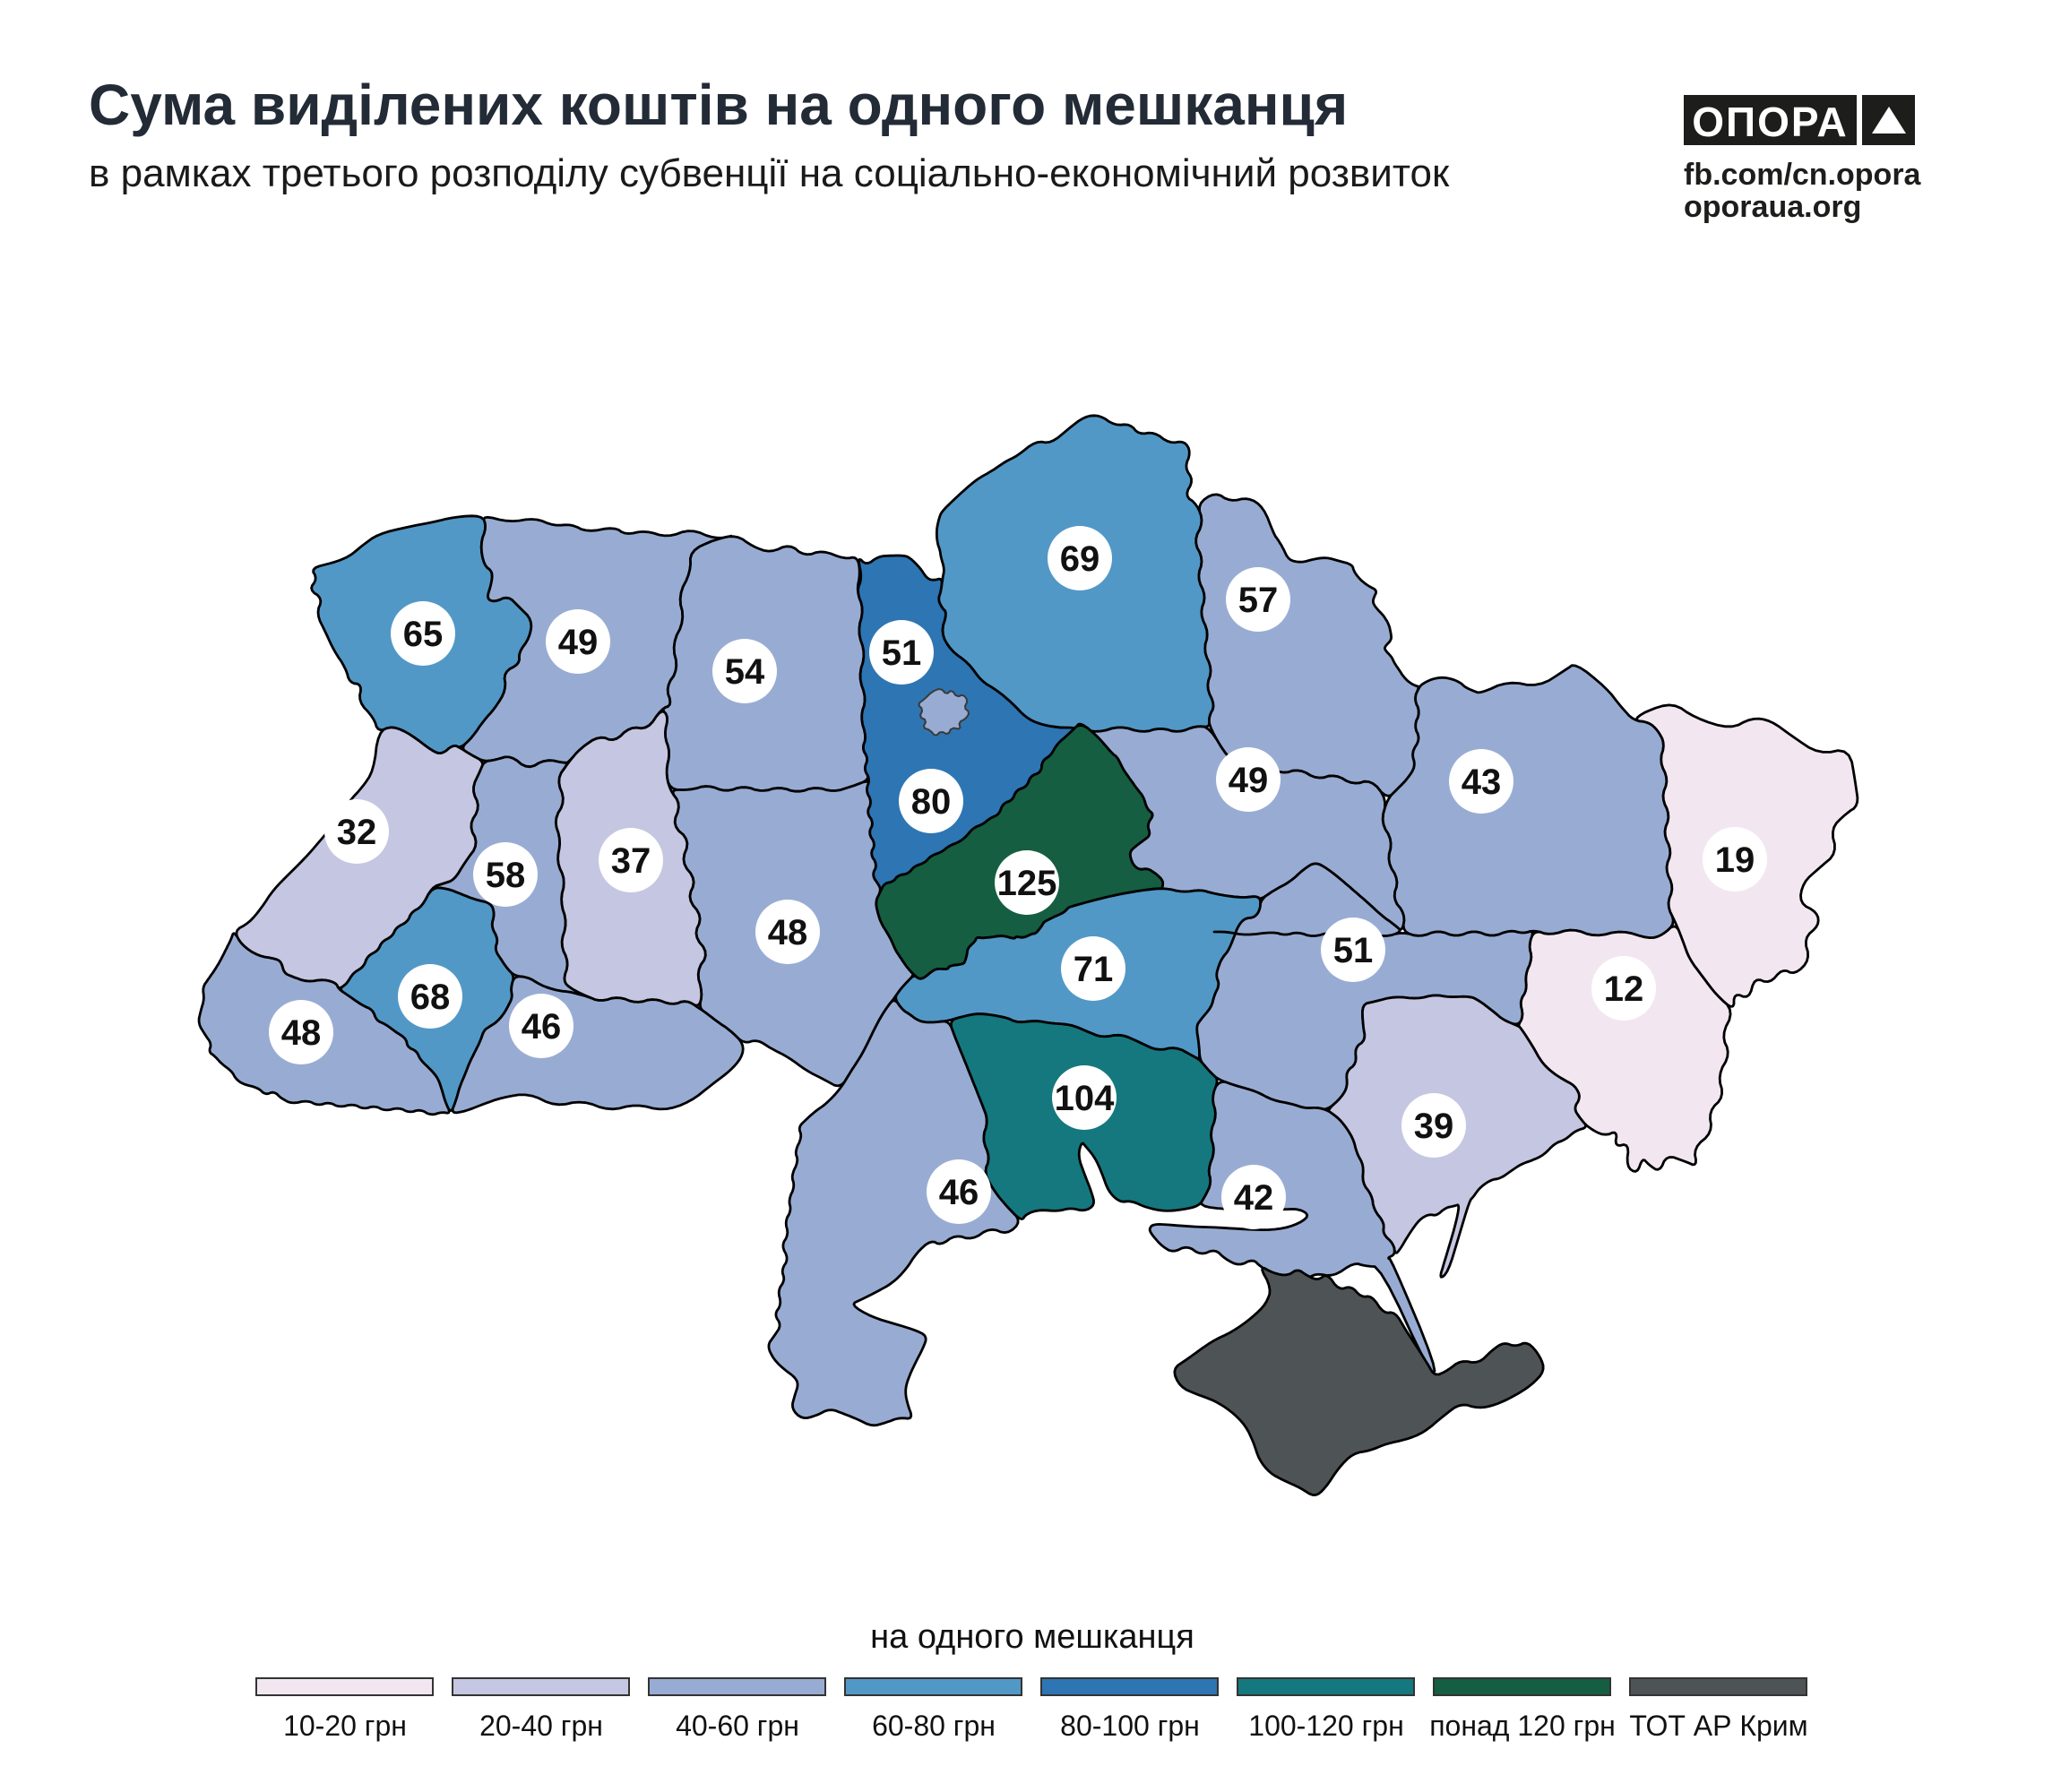  I want to click on svg-text: 39, so click(1434, 1126).